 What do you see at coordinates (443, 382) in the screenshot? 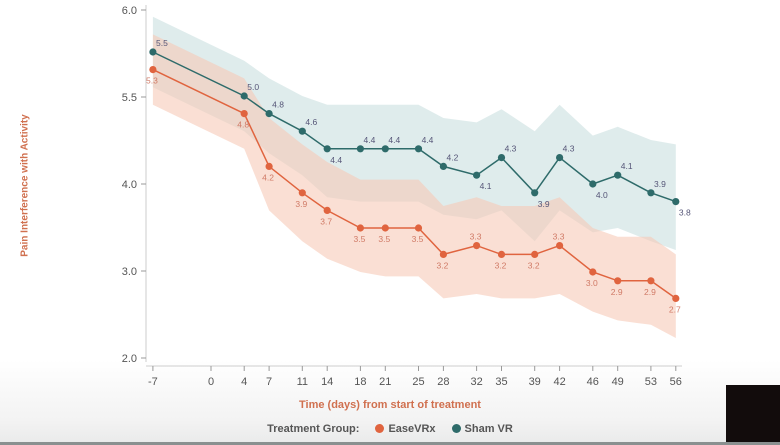
I see `x-tick-label: 28` at bounding box center [443, 382].